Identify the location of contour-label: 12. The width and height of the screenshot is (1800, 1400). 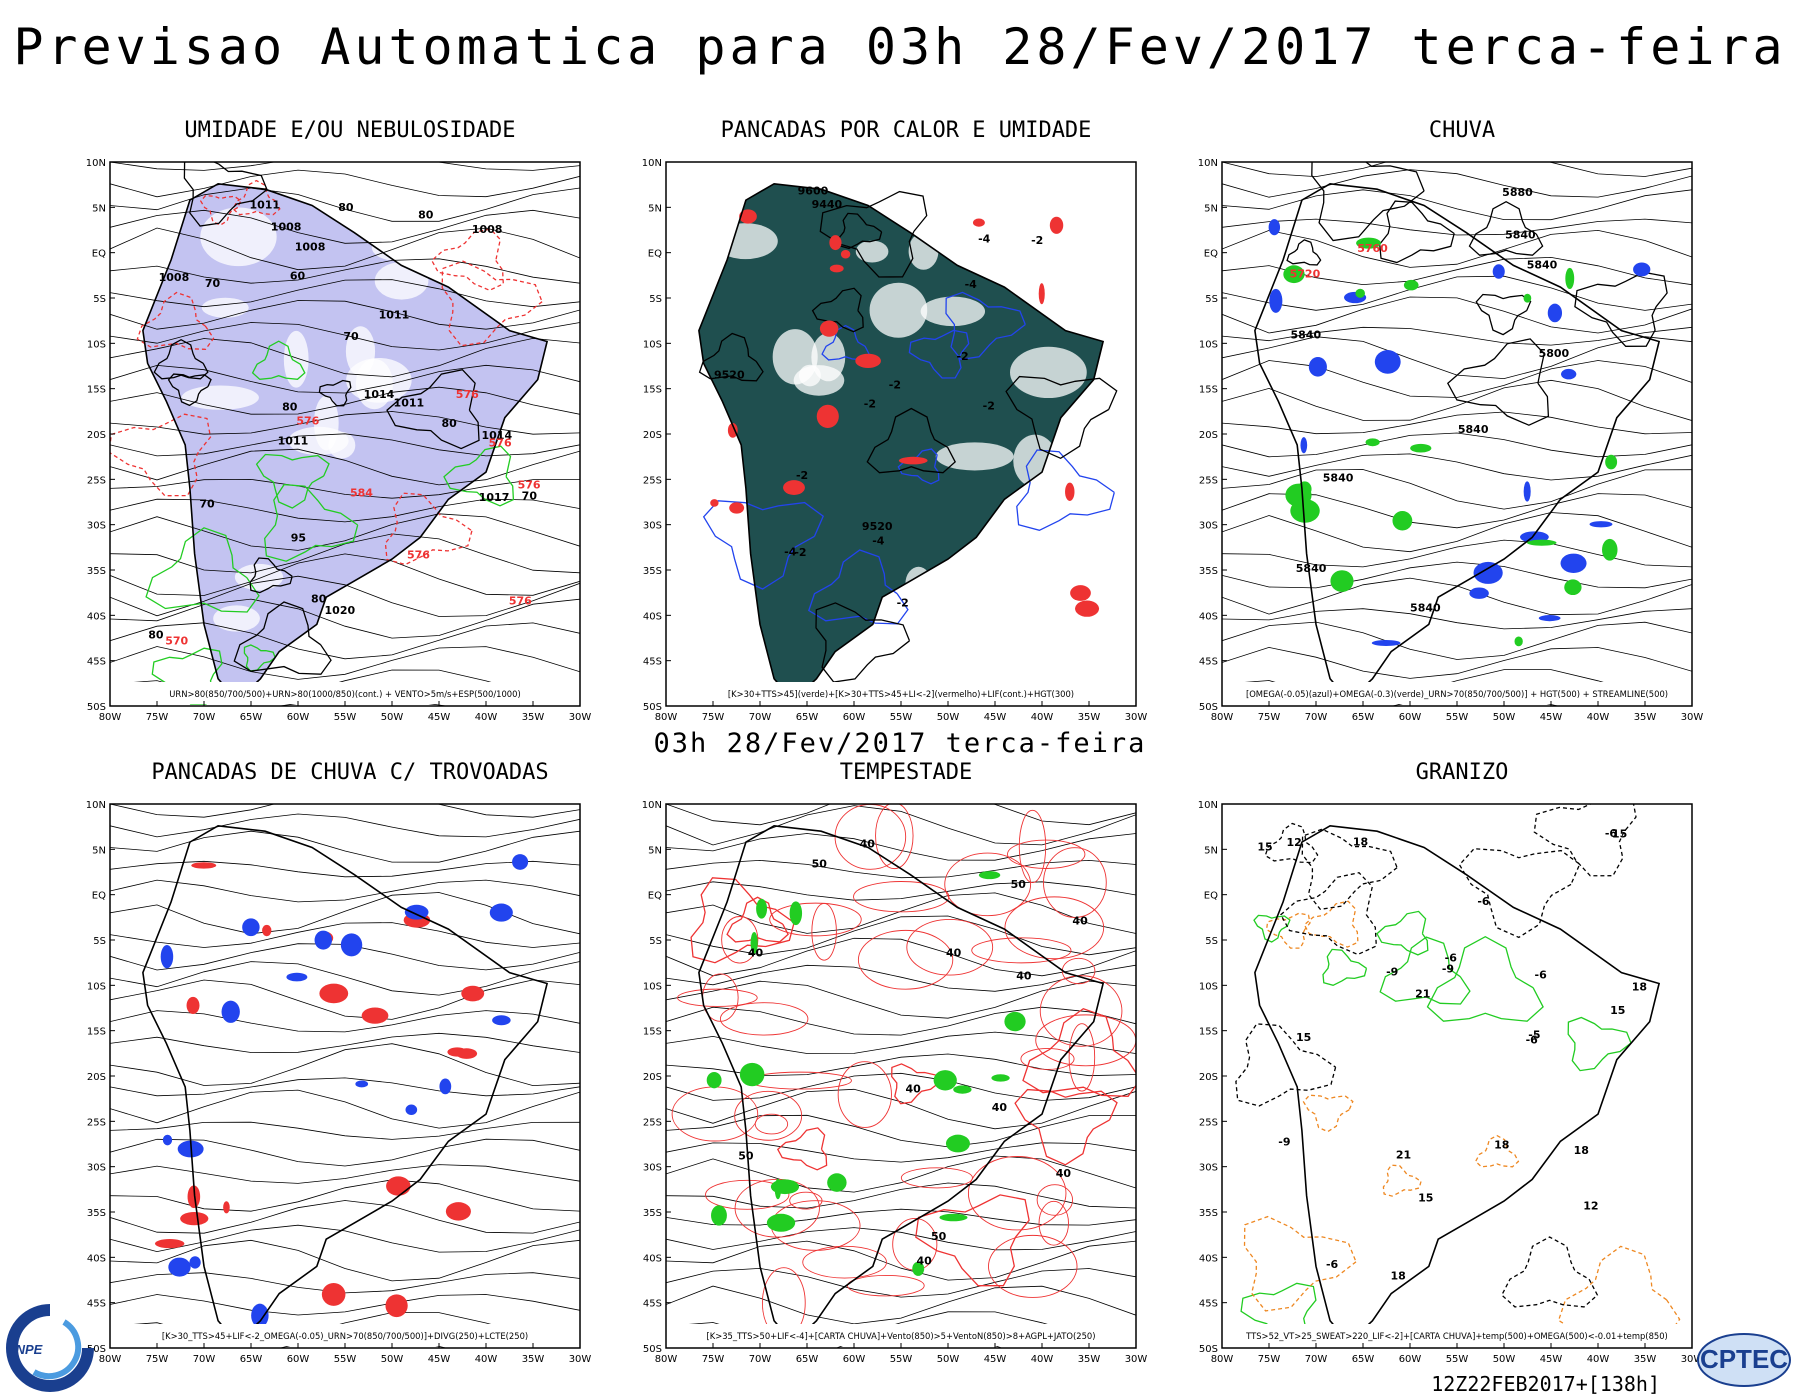
(1590, 1206).